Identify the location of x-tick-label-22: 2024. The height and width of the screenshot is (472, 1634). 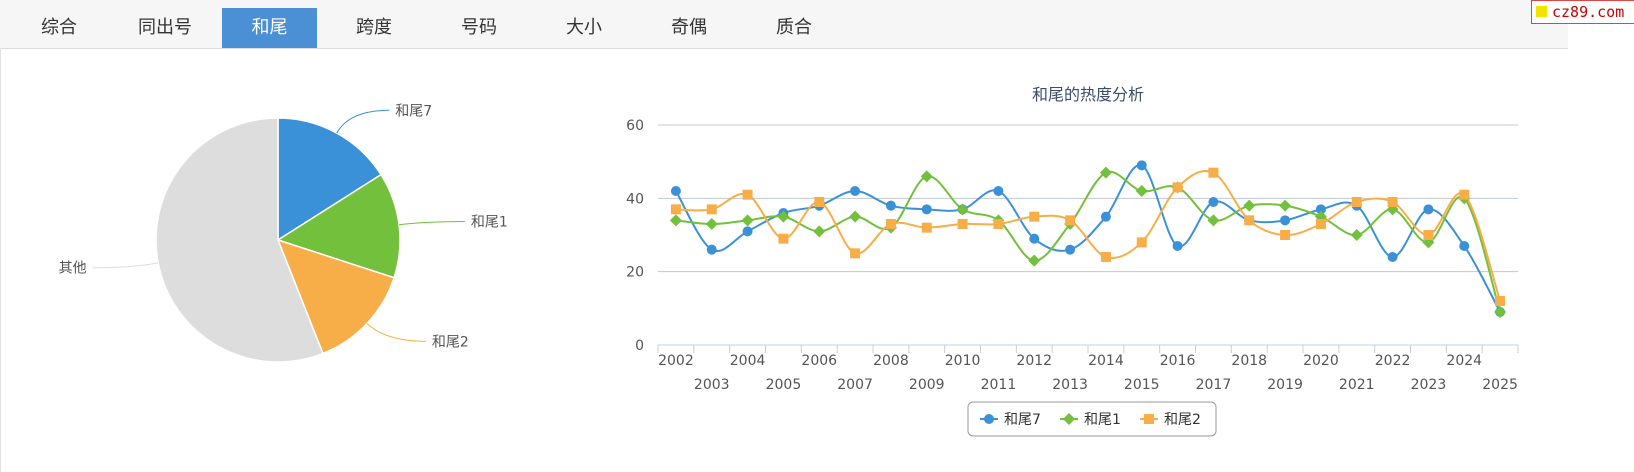
(1464, 361).